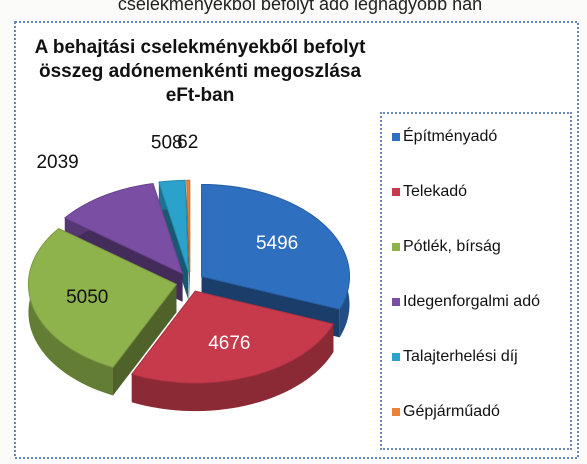 This screenshot has width=587, height=464. What do you see at coordinates (478, 265) in the screenshot?
I see `legend-item: Pótlék, bírság` at bounding box center [478, 265].